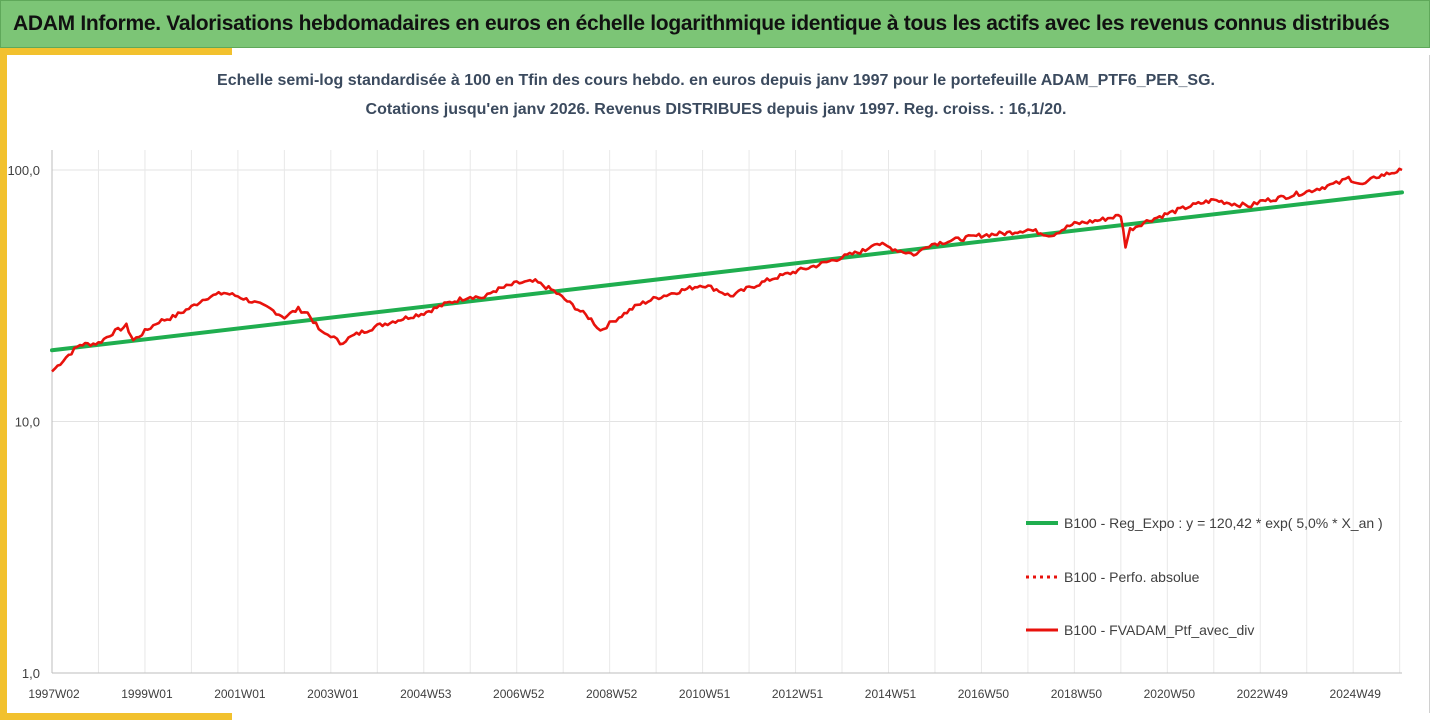  What do you see at coordinates (3, 384) in the screenshot?
I see `accent-bar-left` at bounding box center [3, 384].